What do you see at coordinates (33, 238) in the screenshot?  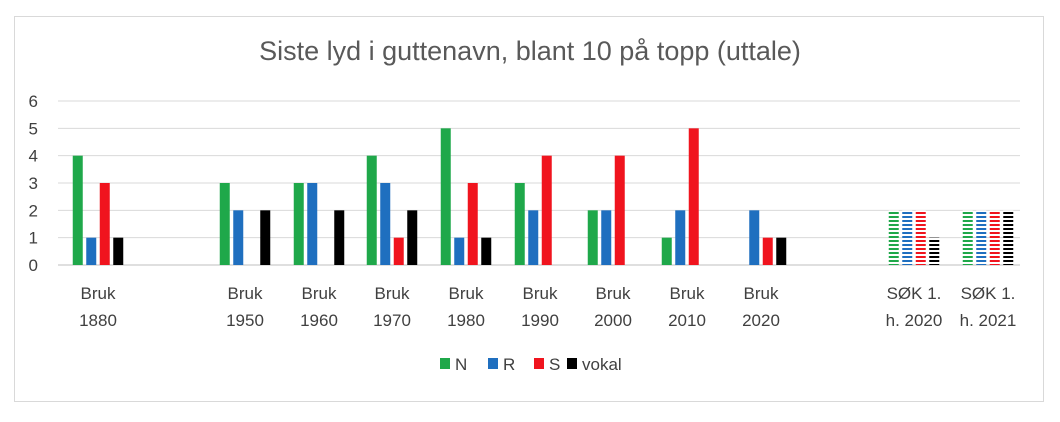 I see `y-tick-label: 1` at bounding box center [33, 238].